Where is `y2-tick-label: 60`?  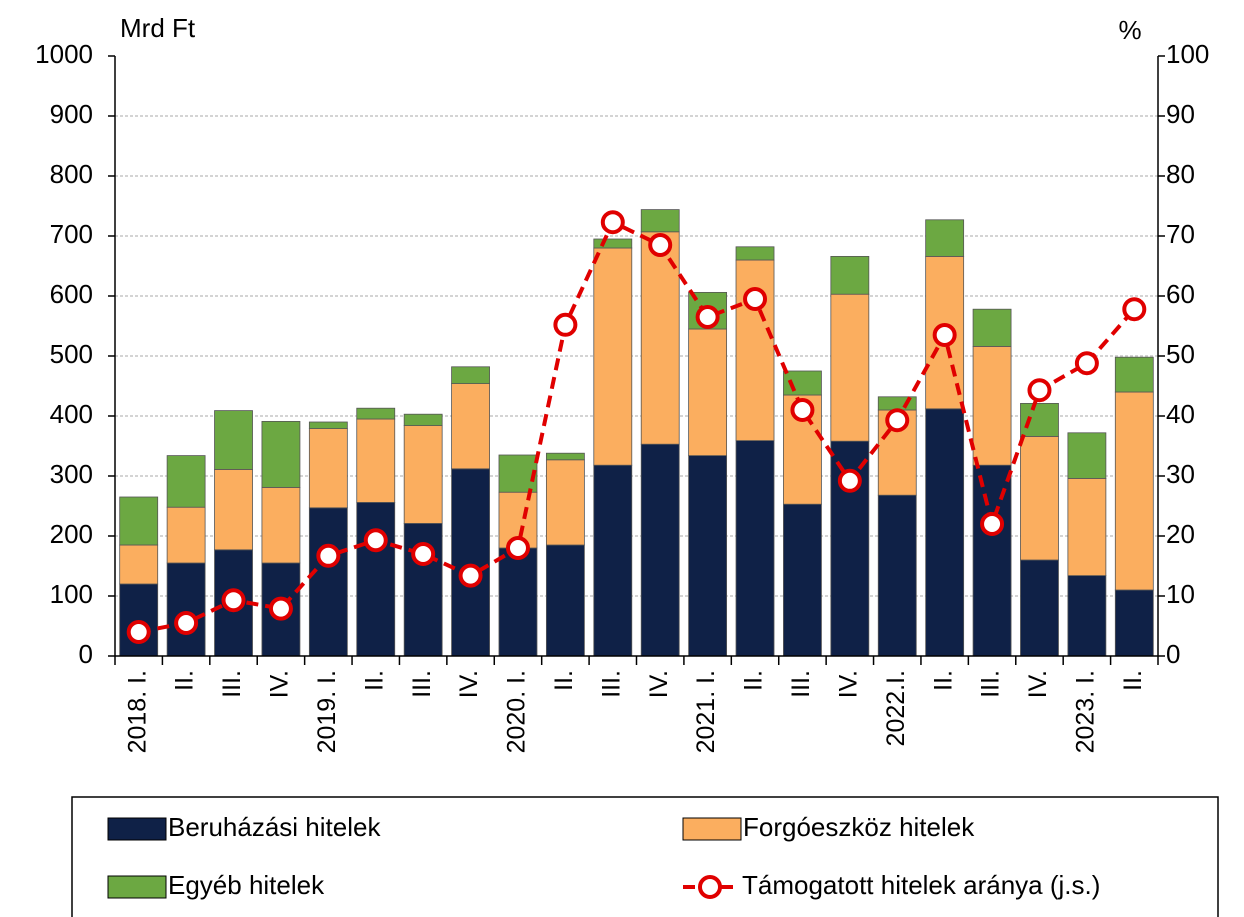
y2-tick-label: 60 is located at coordinates (1180, 294).